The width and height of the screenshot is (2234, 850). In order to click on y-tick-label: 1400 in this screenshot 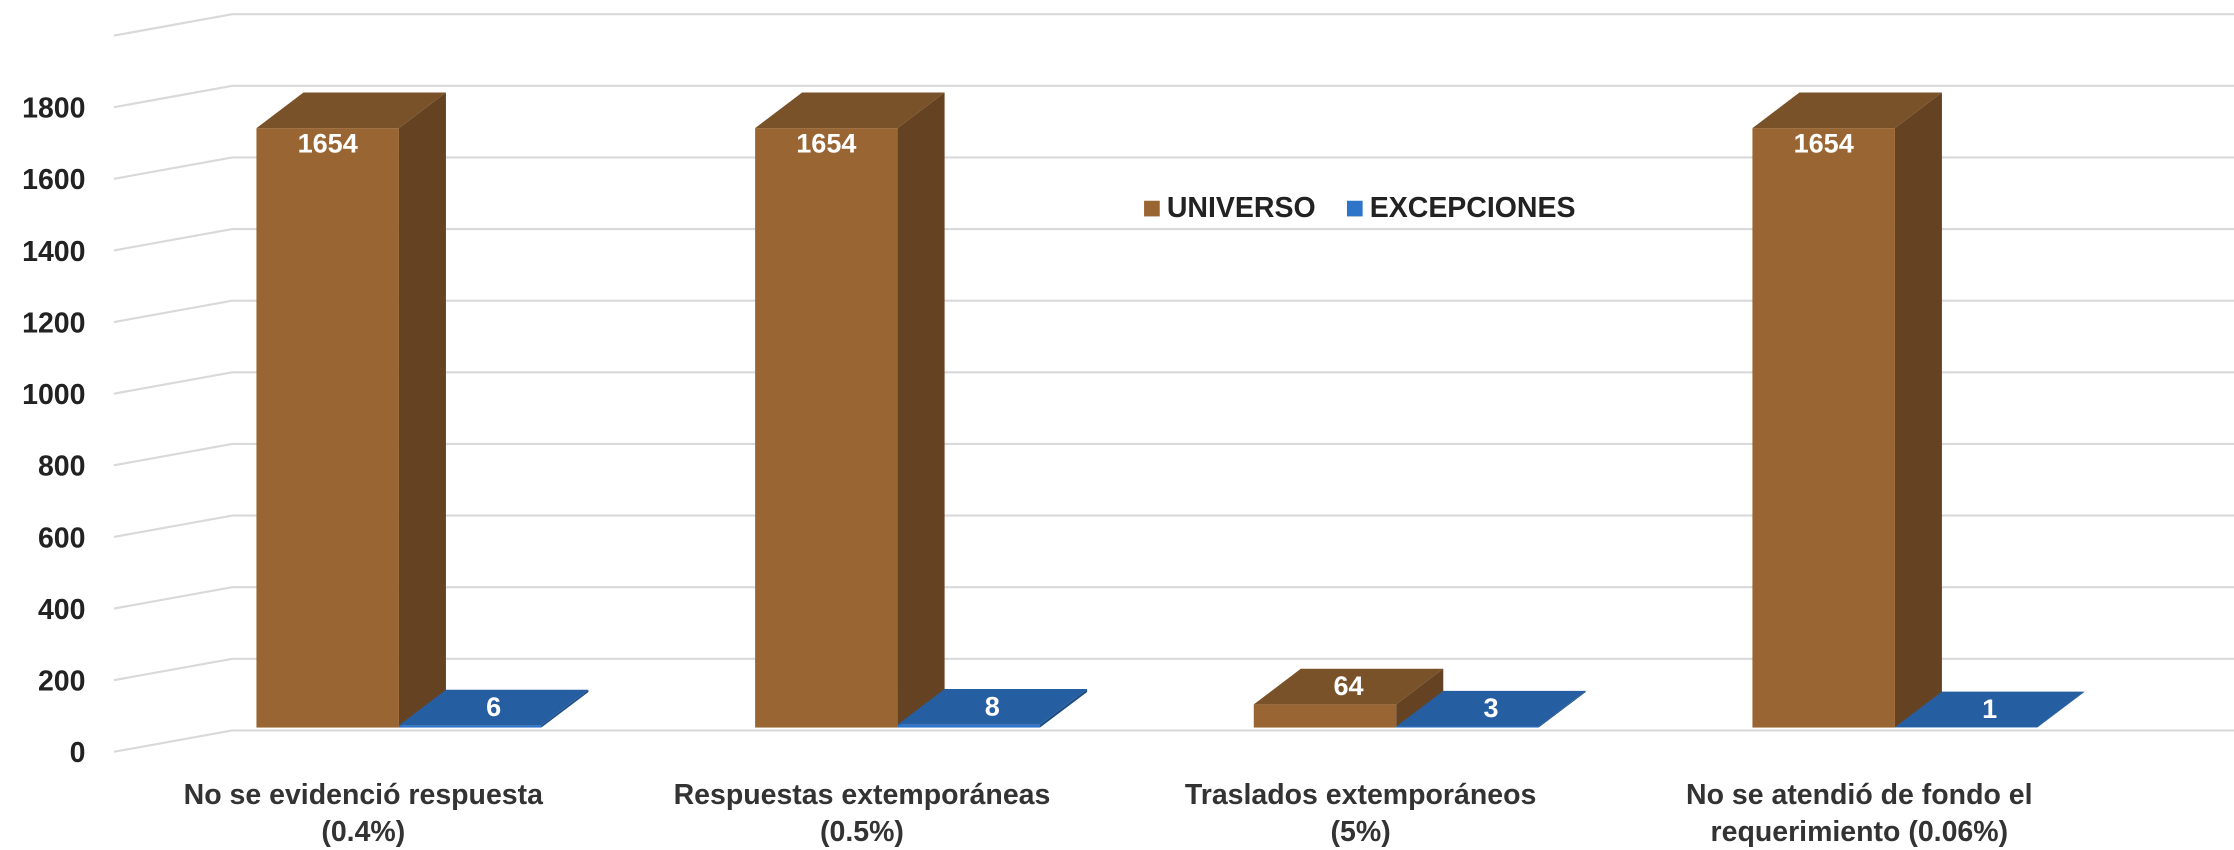, I will do `click(53, 252)`.